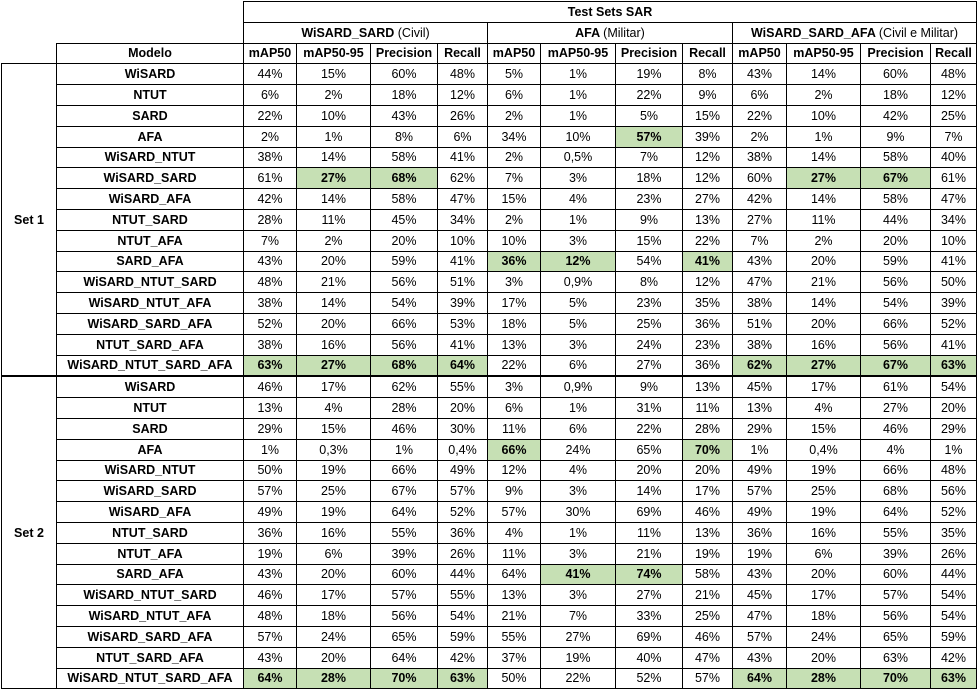  What do you see at coordinates (29, 532) in the screenshot?
I see `set-label: Set 2` at bounding box center [29, 532].